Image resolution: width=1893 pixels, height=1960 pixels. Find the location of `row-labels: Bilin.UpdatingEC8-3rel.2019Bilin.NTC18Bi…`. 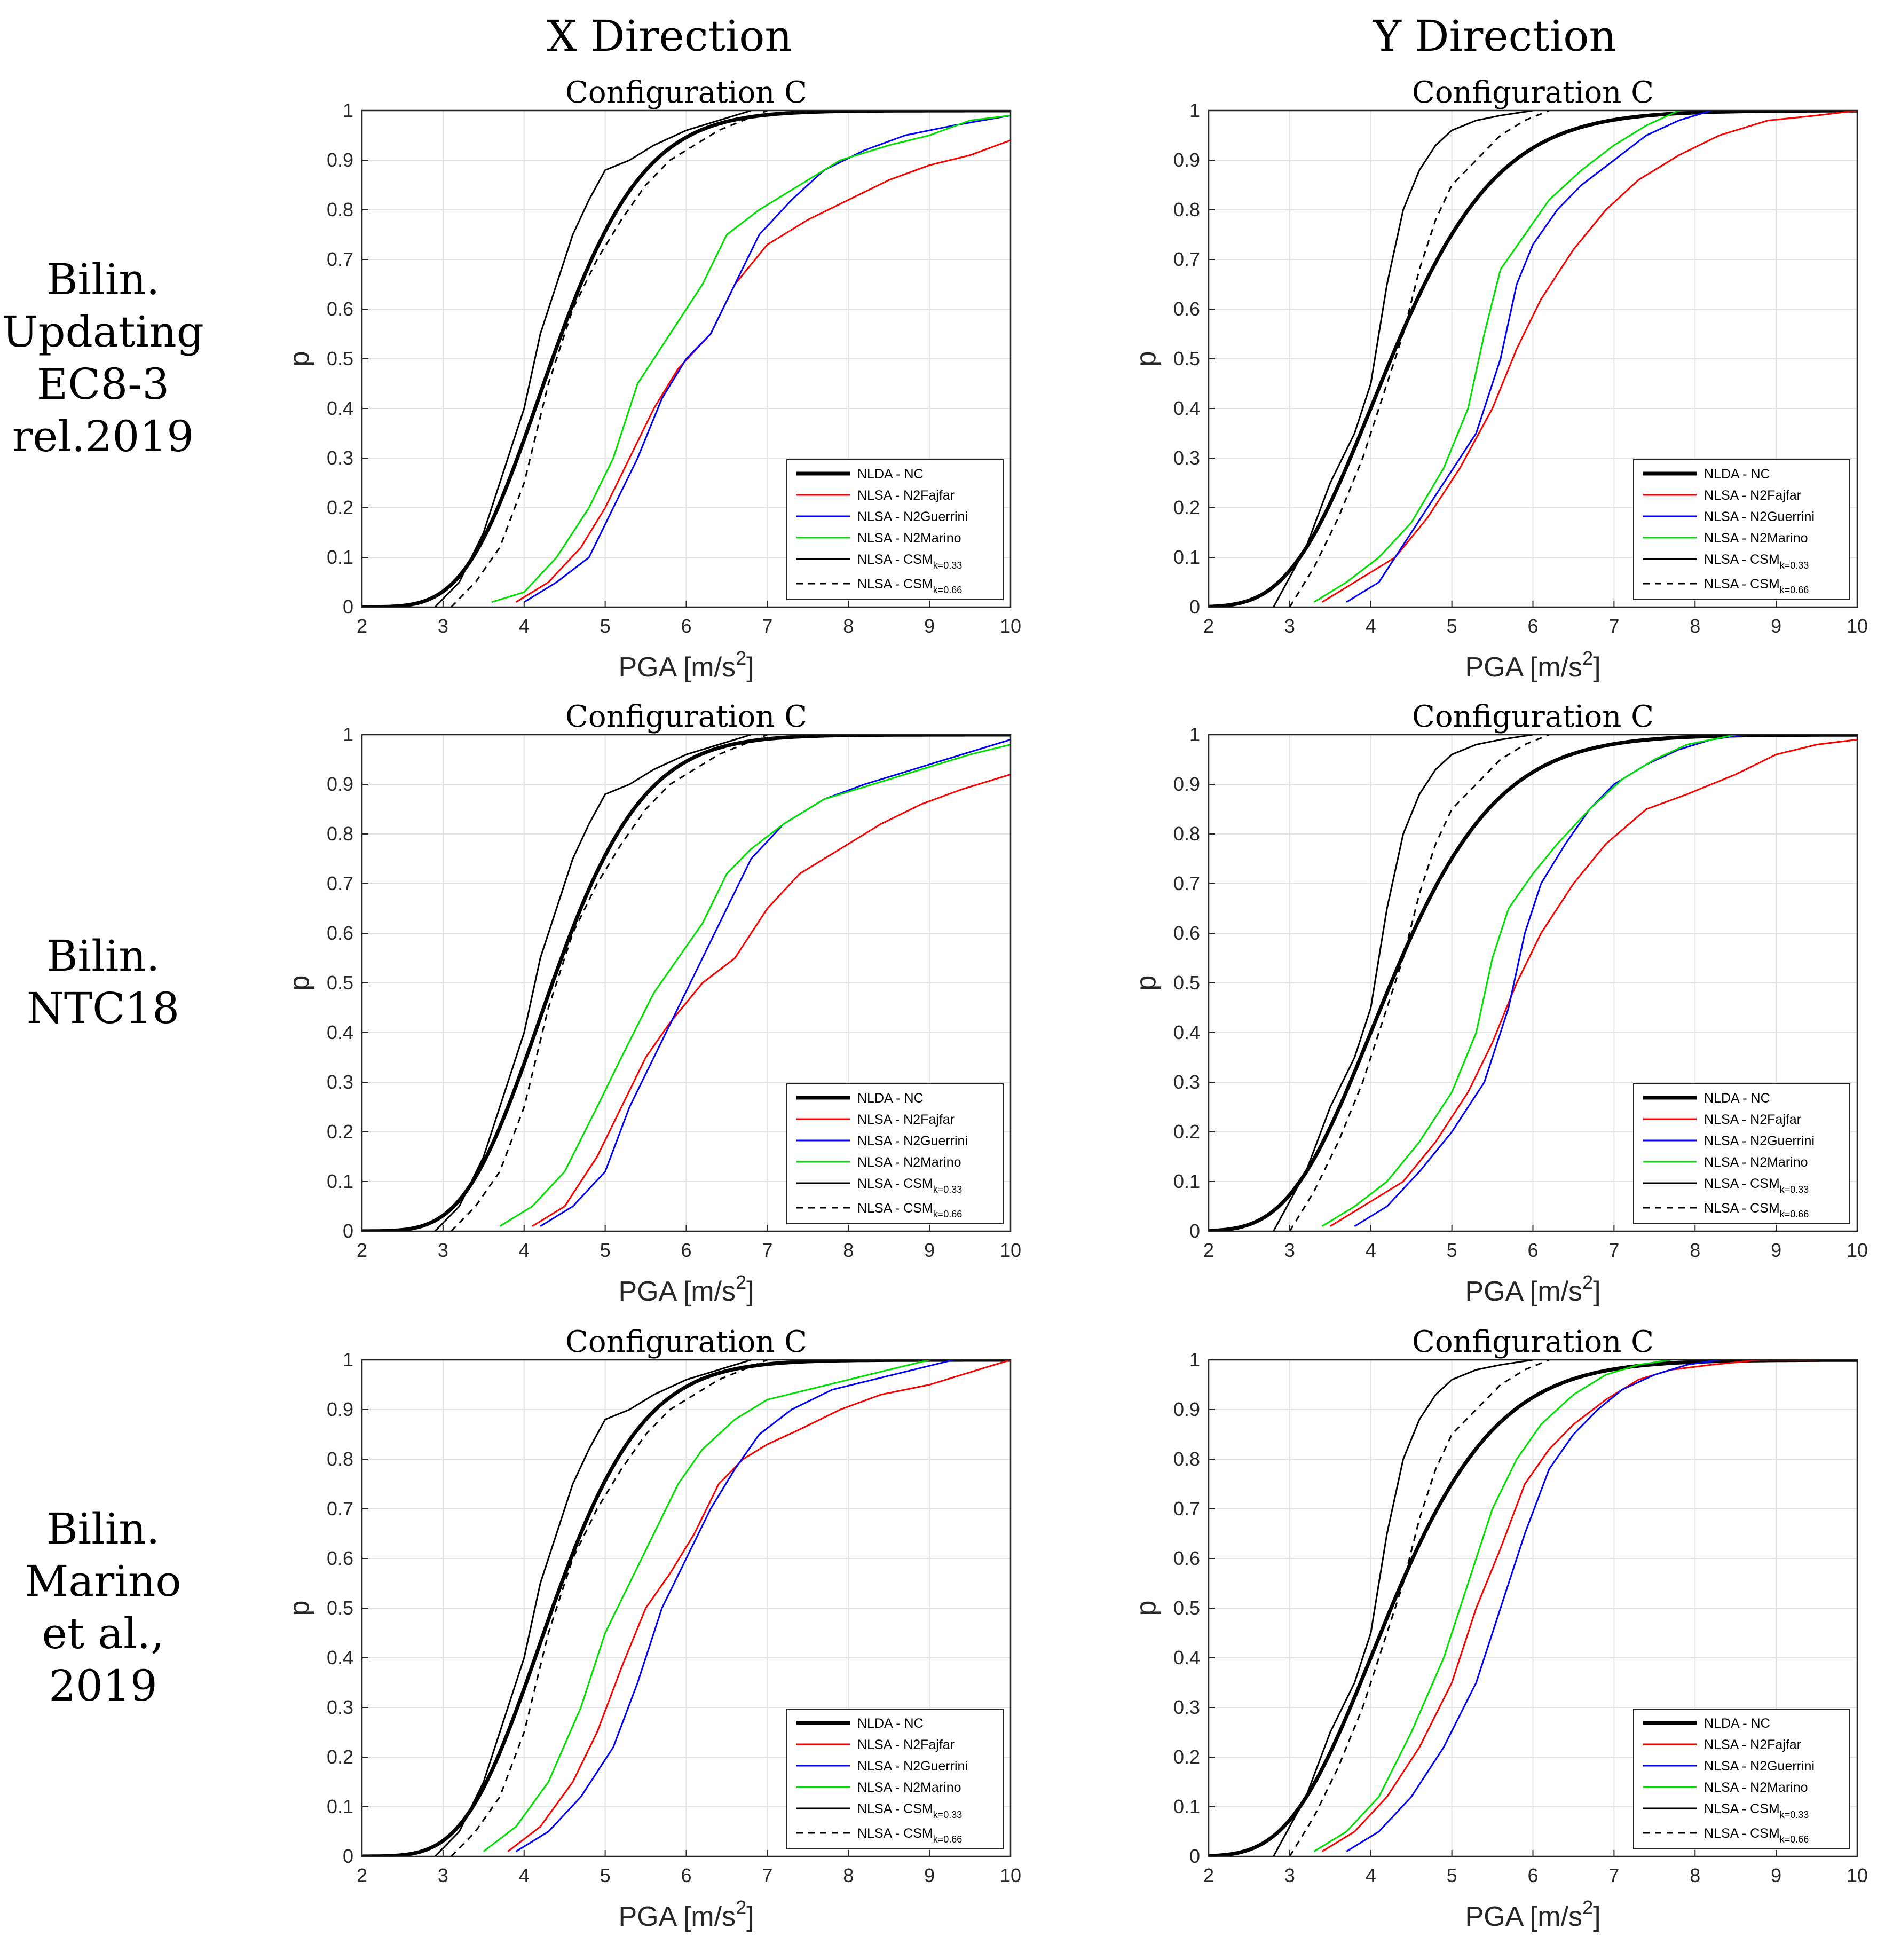

row-labels: Bilin.UpdatingEC8-3rel.2019Bilin.NTC18Bi… is located at coordinates (103, 983).